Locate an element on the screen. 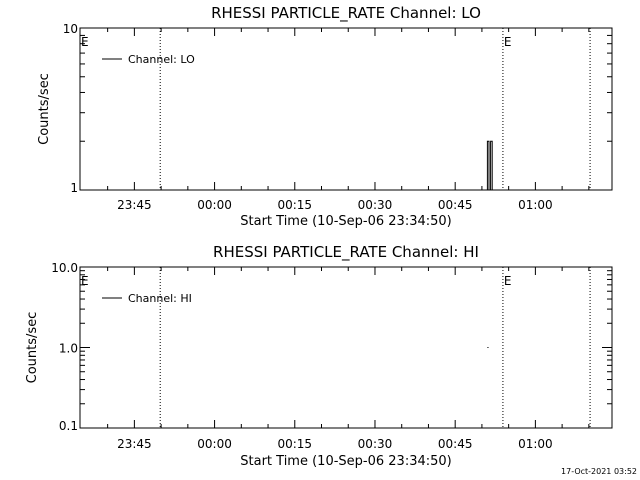  y-tick-label: 1 is located at coordinates (74, 188).